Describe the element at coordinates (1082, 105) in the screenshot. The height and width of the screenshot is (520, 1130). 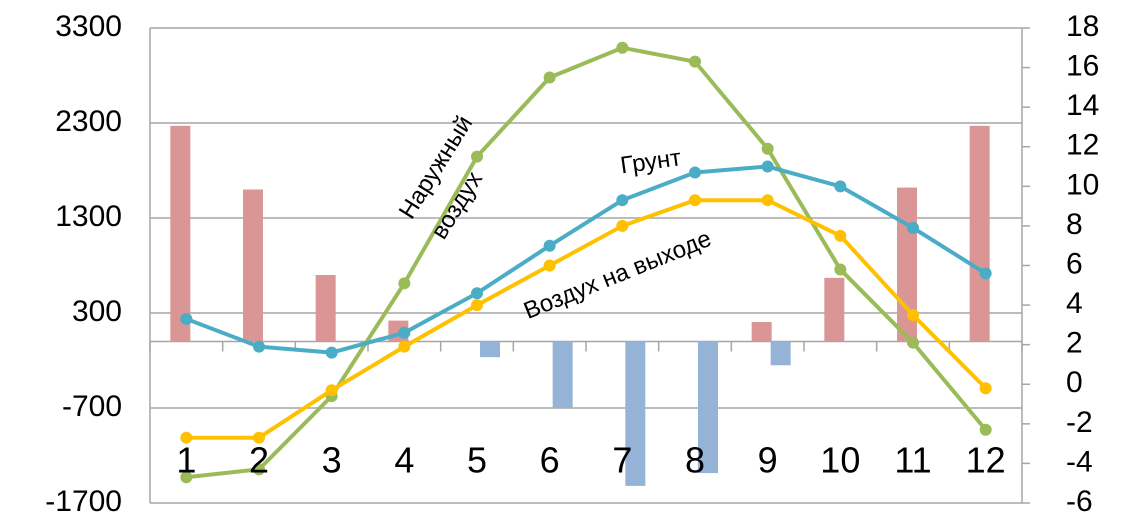
I see `y2-tick-label: 14` at that location.